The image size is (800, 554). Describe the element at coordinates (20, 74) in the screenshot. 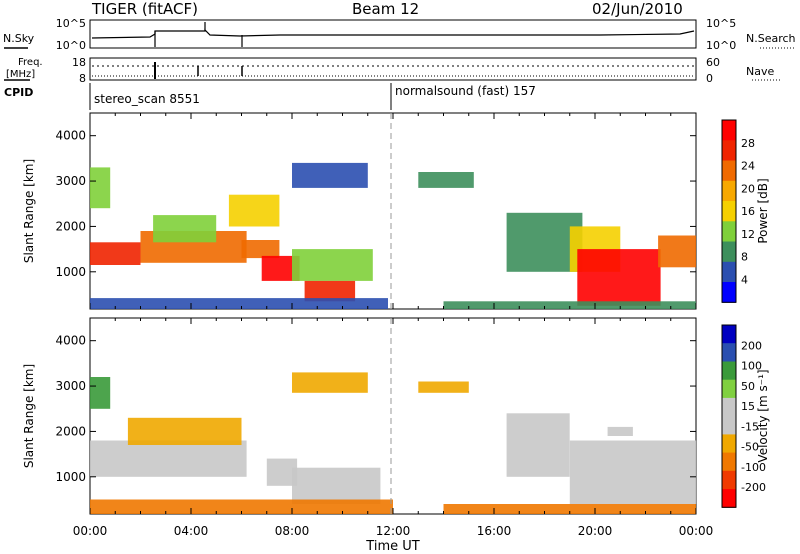

I see `freq-unit-label: [MHz]` at that location.